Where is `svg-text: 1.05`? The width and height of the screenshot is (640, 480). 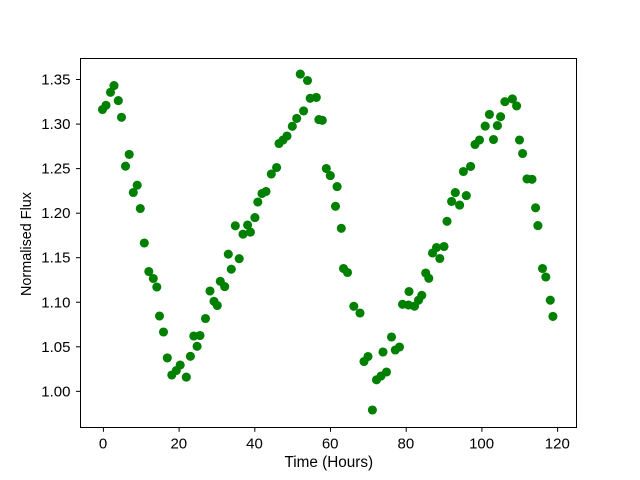
svg-text: 1.05 is located at coordinates (55, 347).